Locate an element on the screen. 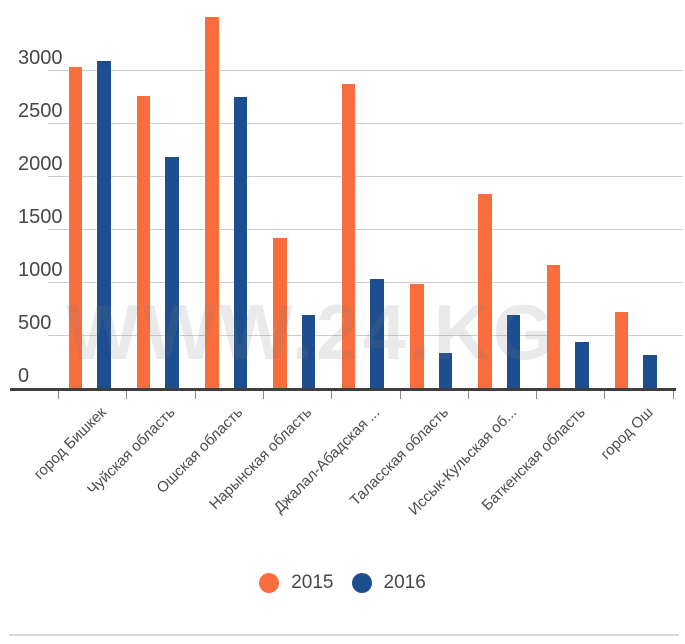  legend-item-2015: 2015 is located at coordinates (296, 583).